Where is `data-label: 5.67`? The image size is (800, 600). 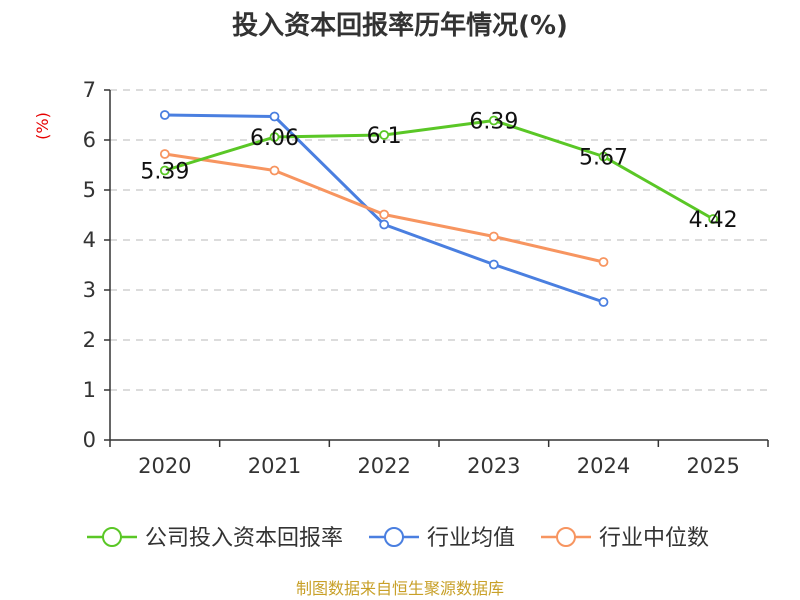 data-label: 5.67 is located at coordinates (603, 158).